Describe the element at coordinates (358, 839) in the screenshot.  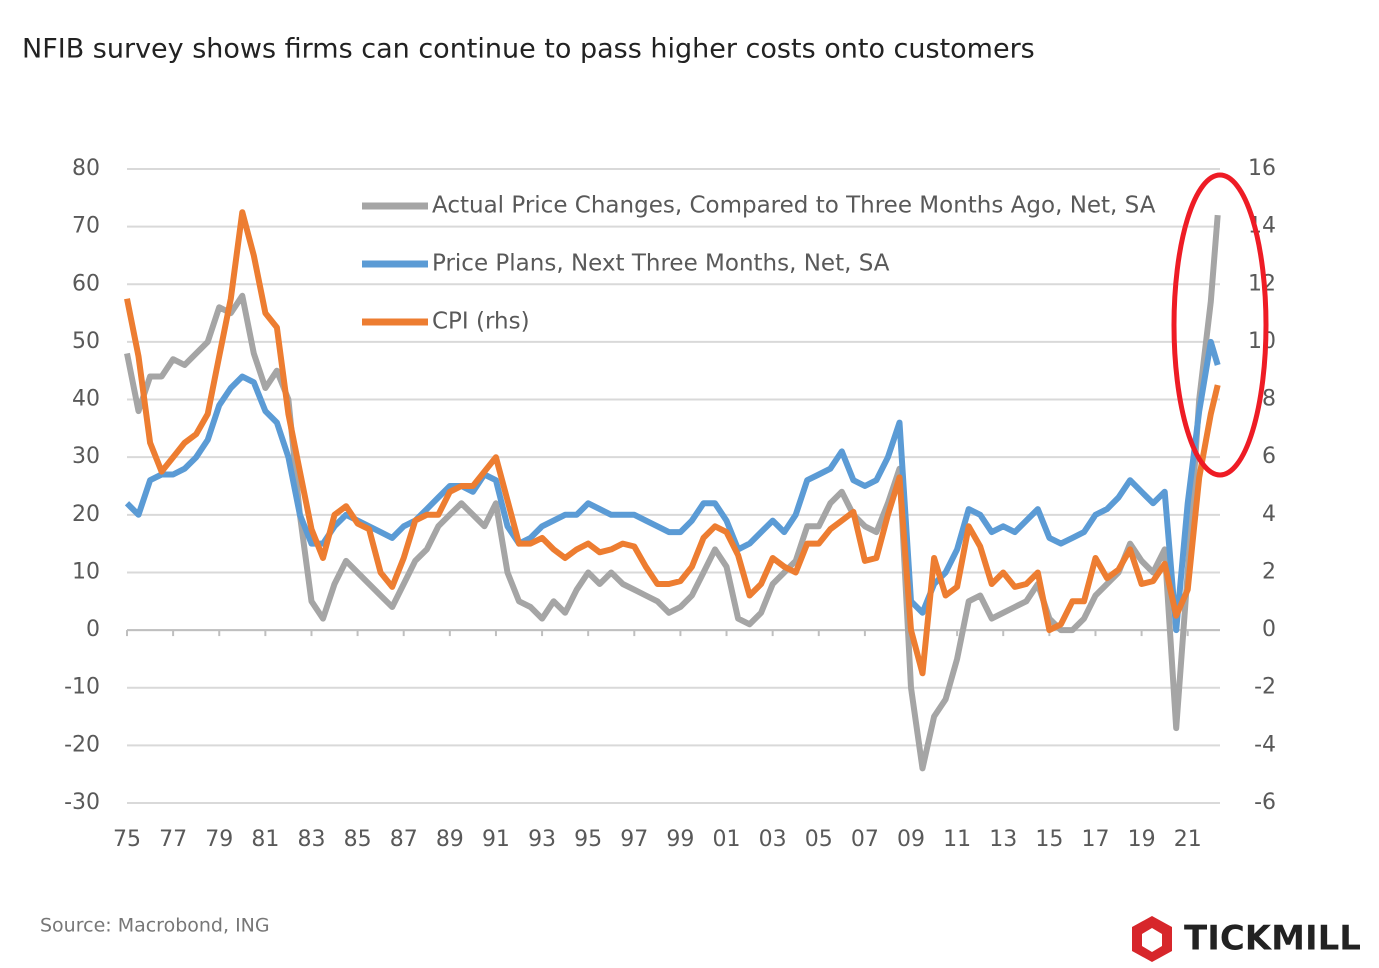
I see `x-tick-label: 85` at that location.